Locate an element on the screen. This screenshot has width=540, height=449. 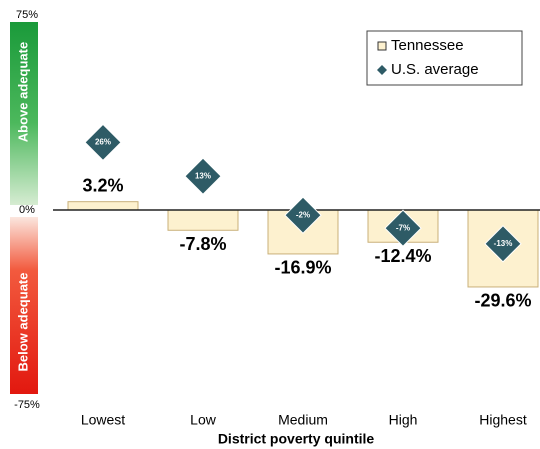
marker-label: -7% is located at coordinates (403, 227).